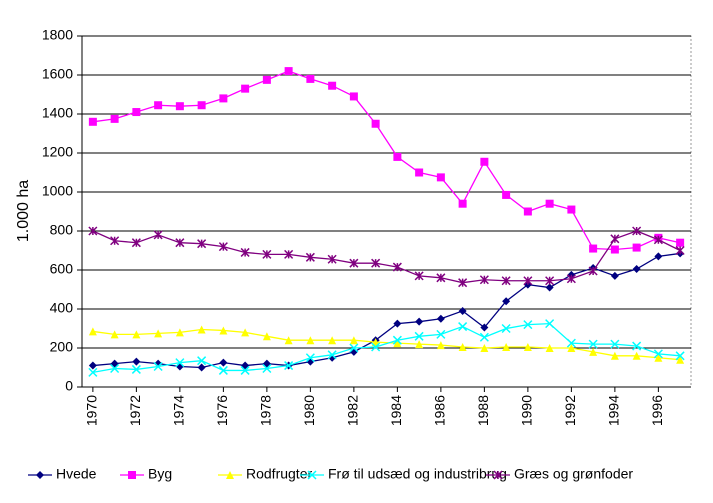 This screenshot has height=503, width=713. Describe the element at coordinates (92, 410) in the screenshot. I see `x-tick-label: 1970` at that location.